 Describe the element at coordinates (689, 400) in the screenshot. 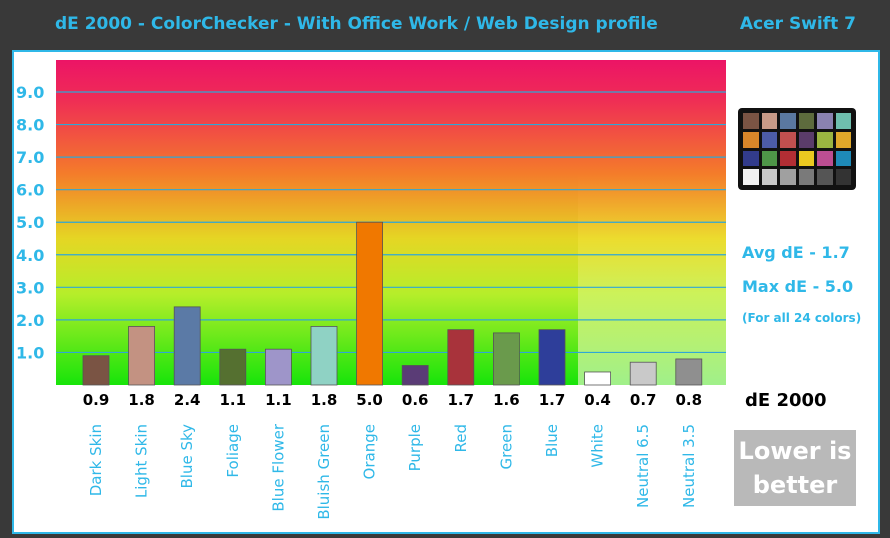

I see `value-label: 0.8` at that location.